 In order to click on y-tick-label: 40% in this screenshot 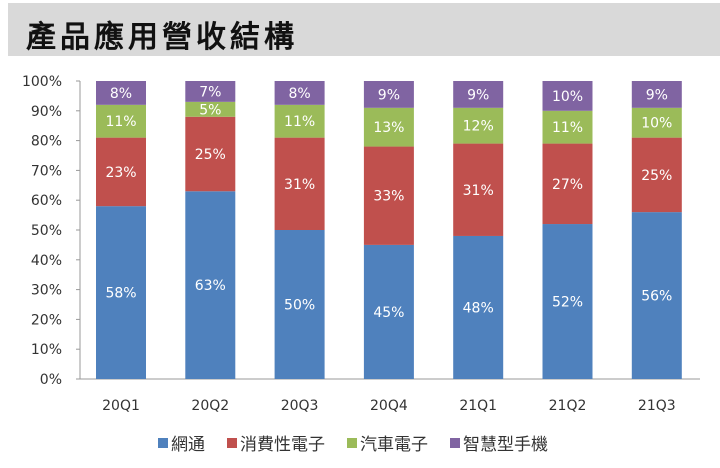, I will do `click(46, 261)`.